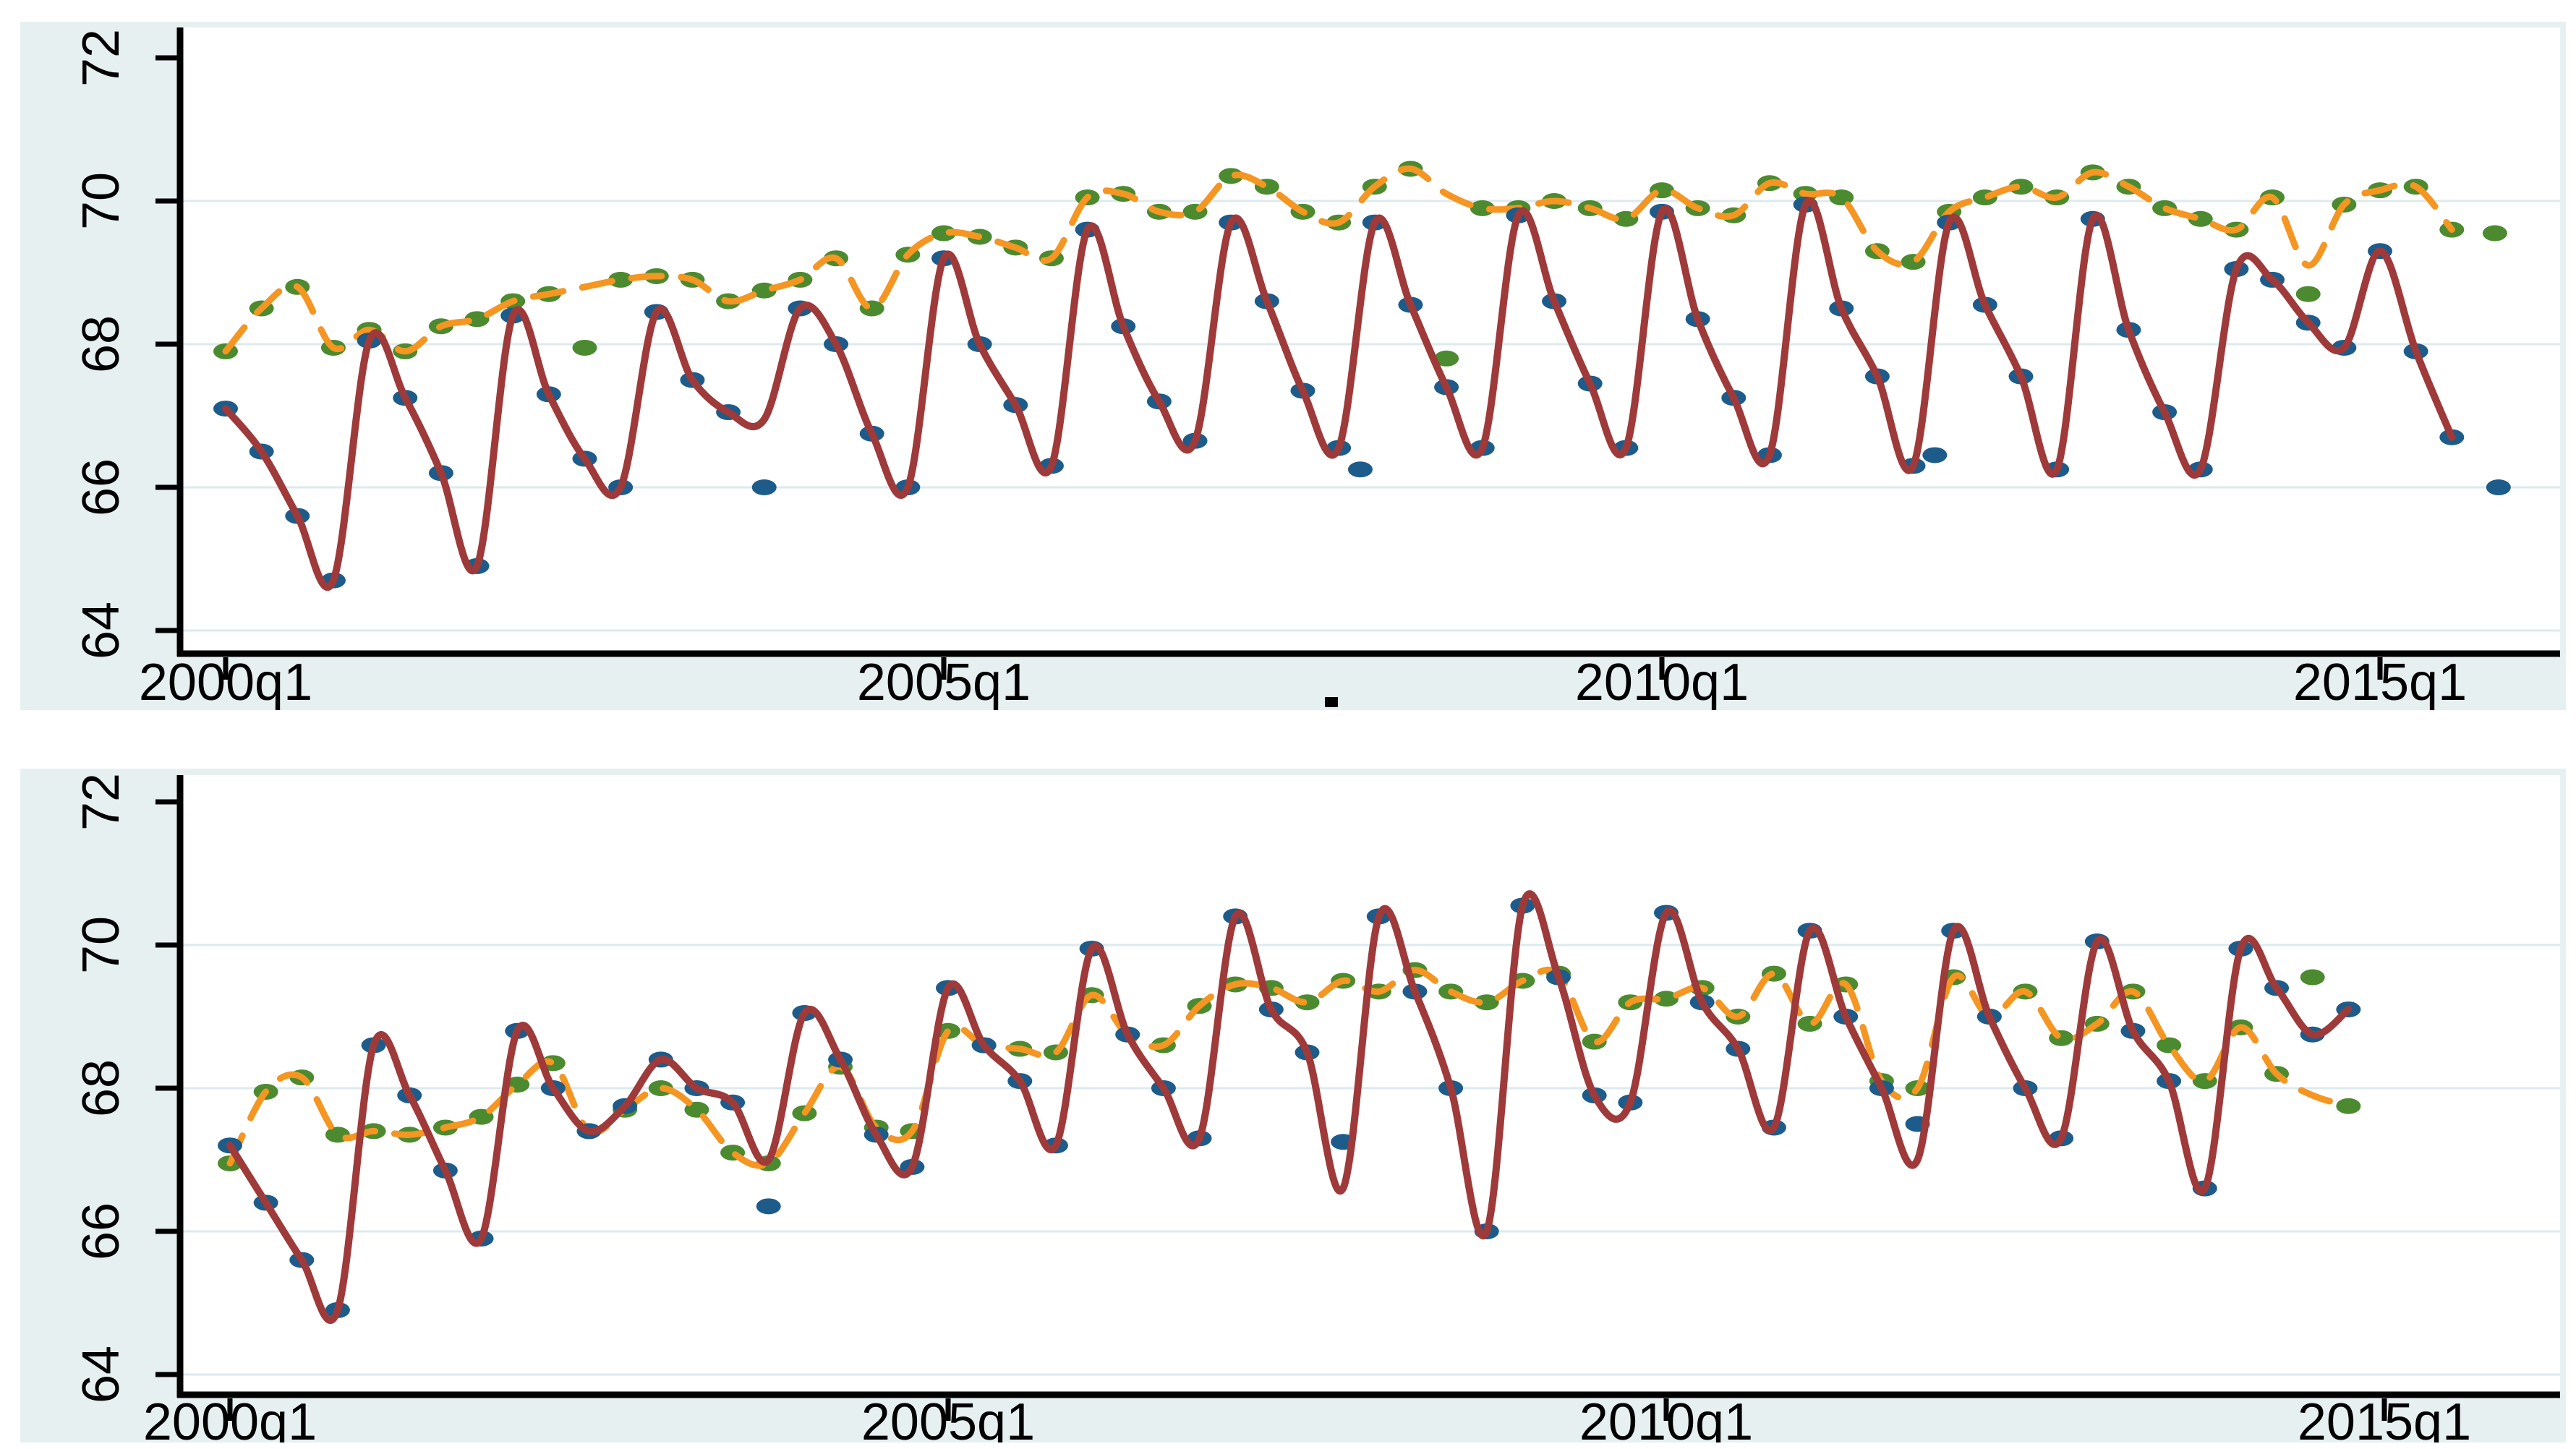  Describe the element at coordinates (1331, 702) in the screenshot. I see `x-axis-title-dot` at that location.